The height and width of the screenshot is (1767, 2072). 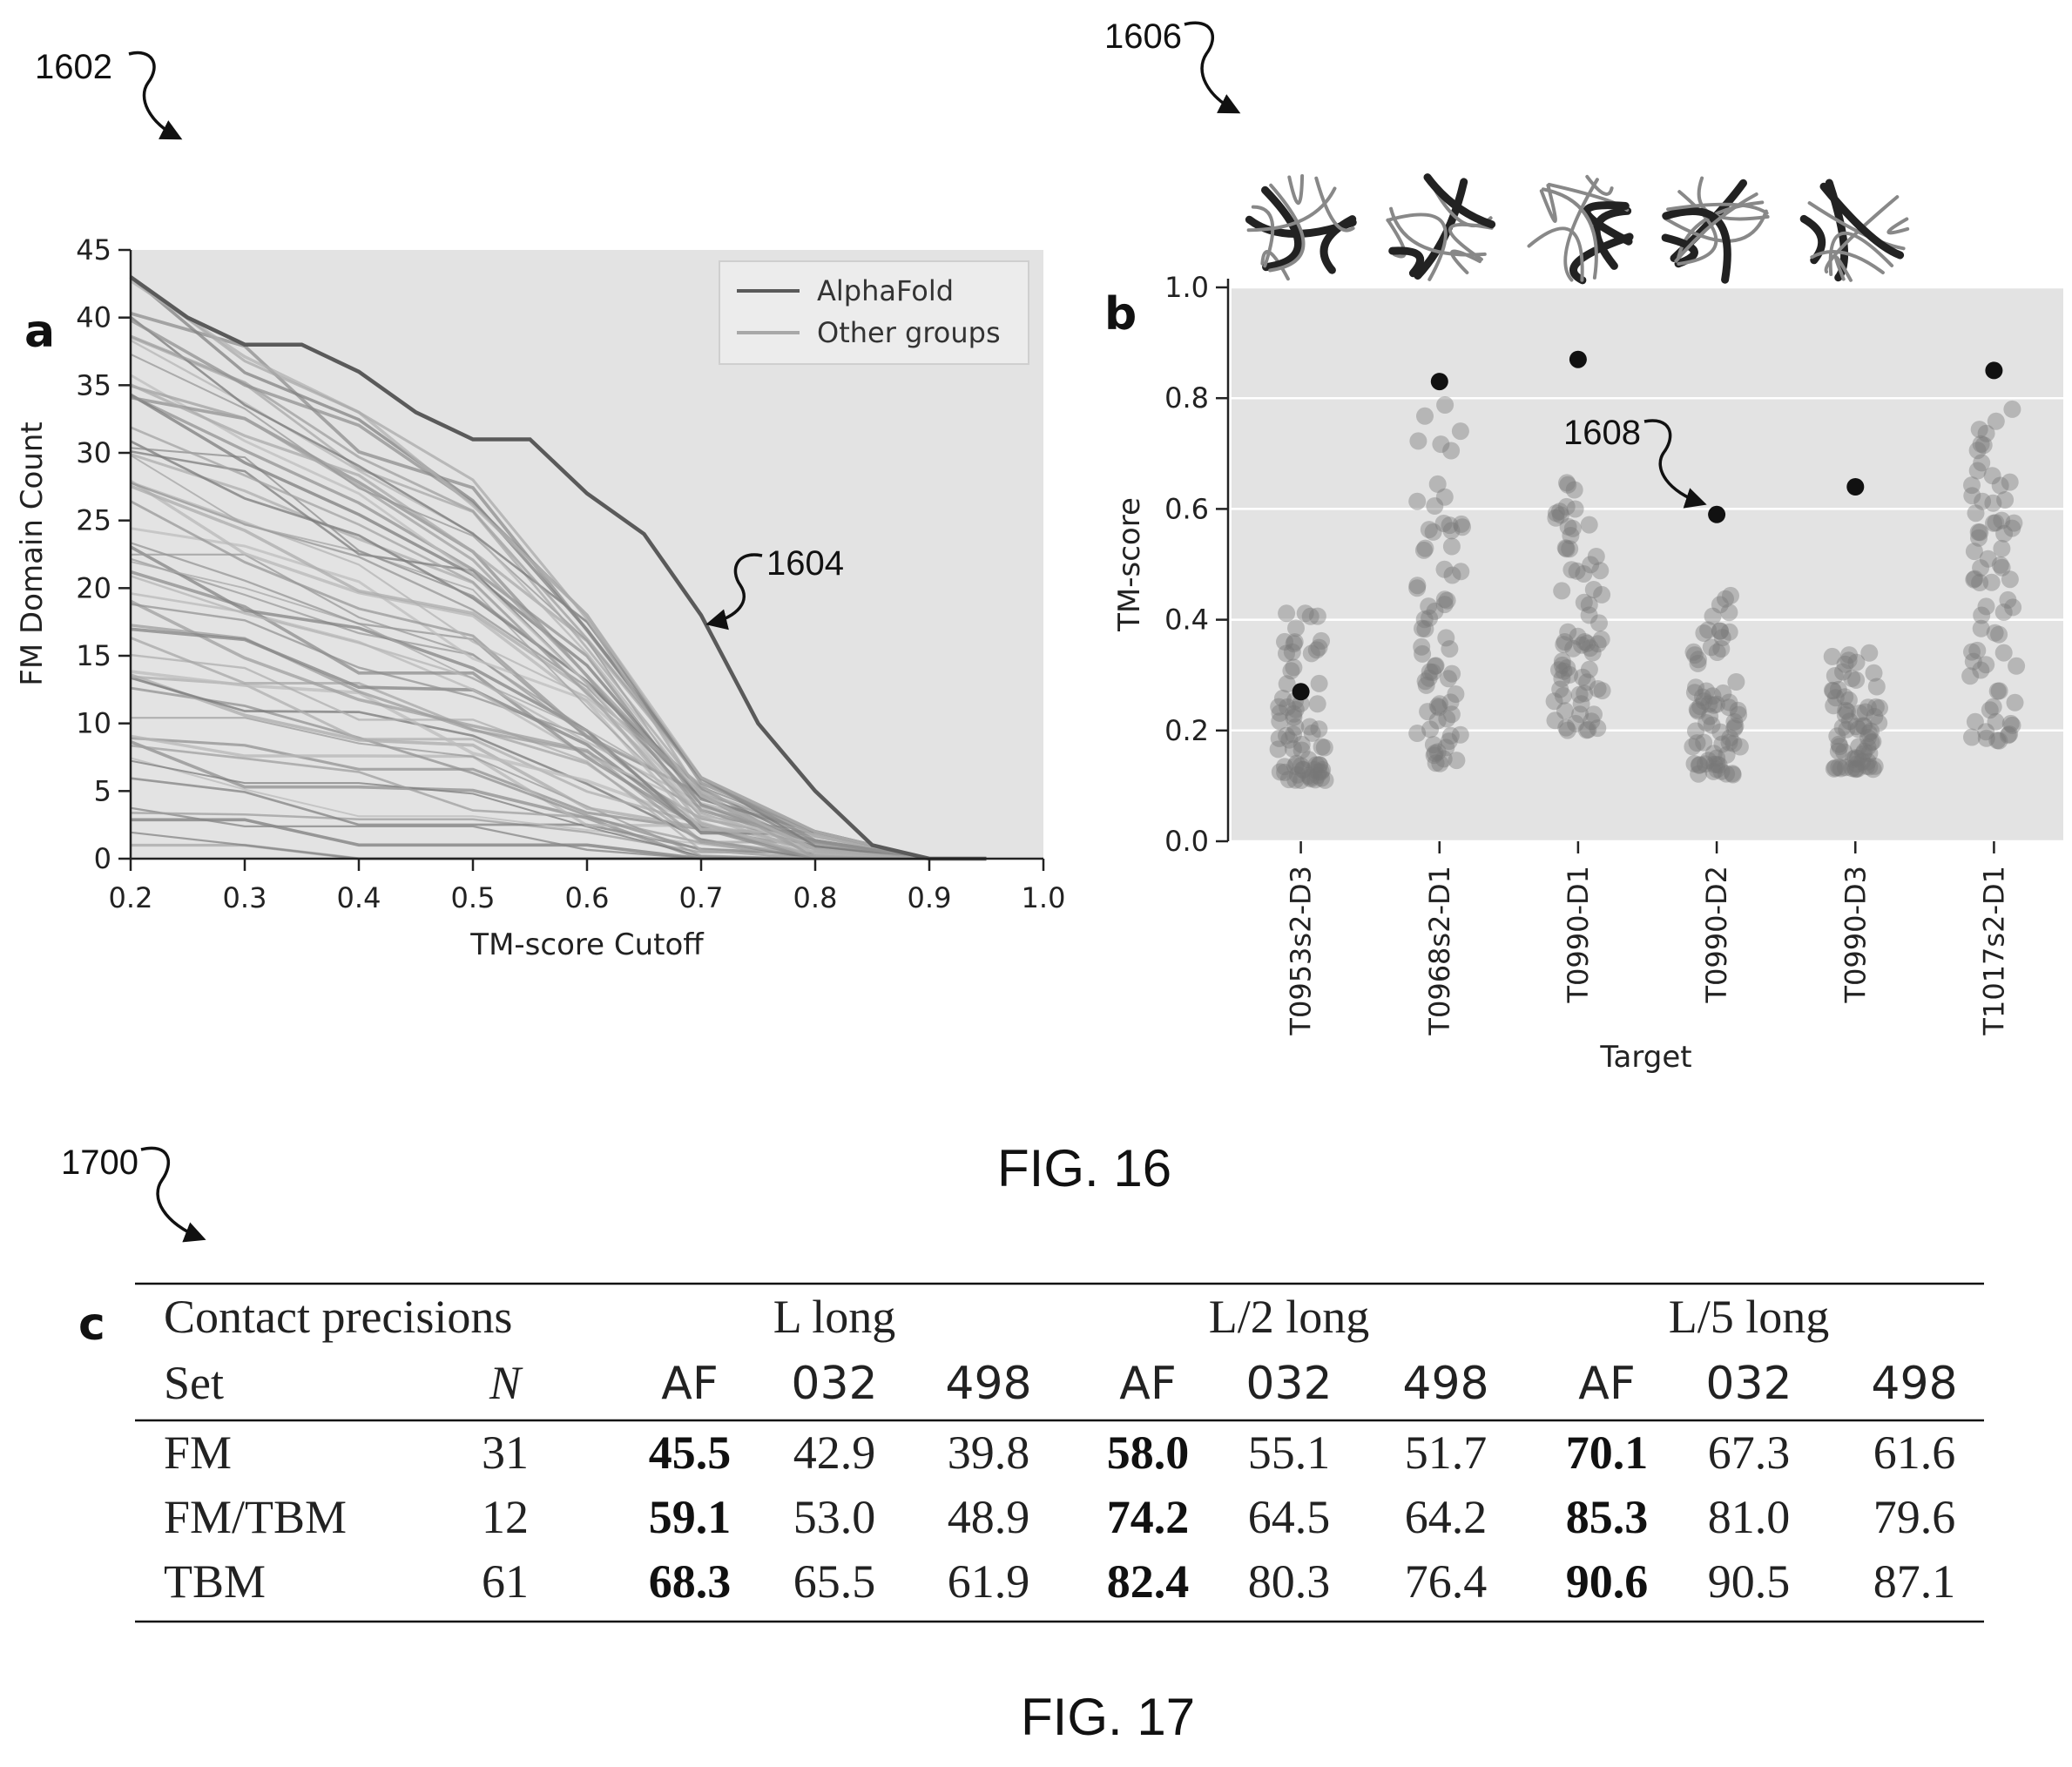 What do you see at coordinates (1186, 841) in the screenshot?
I see `y-tick-label: 0.0` at bounding box center [1186, 841].